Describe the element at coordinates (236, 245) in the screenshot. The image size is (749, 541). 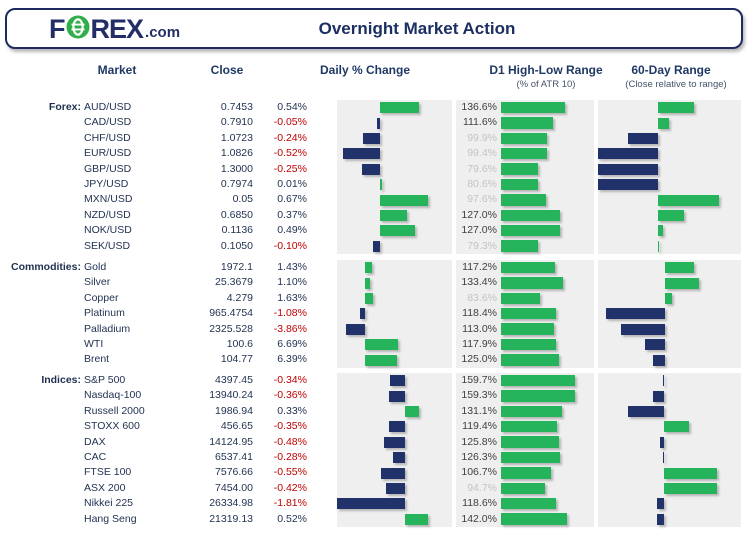
I see `close-value: 0.1050` at that location.